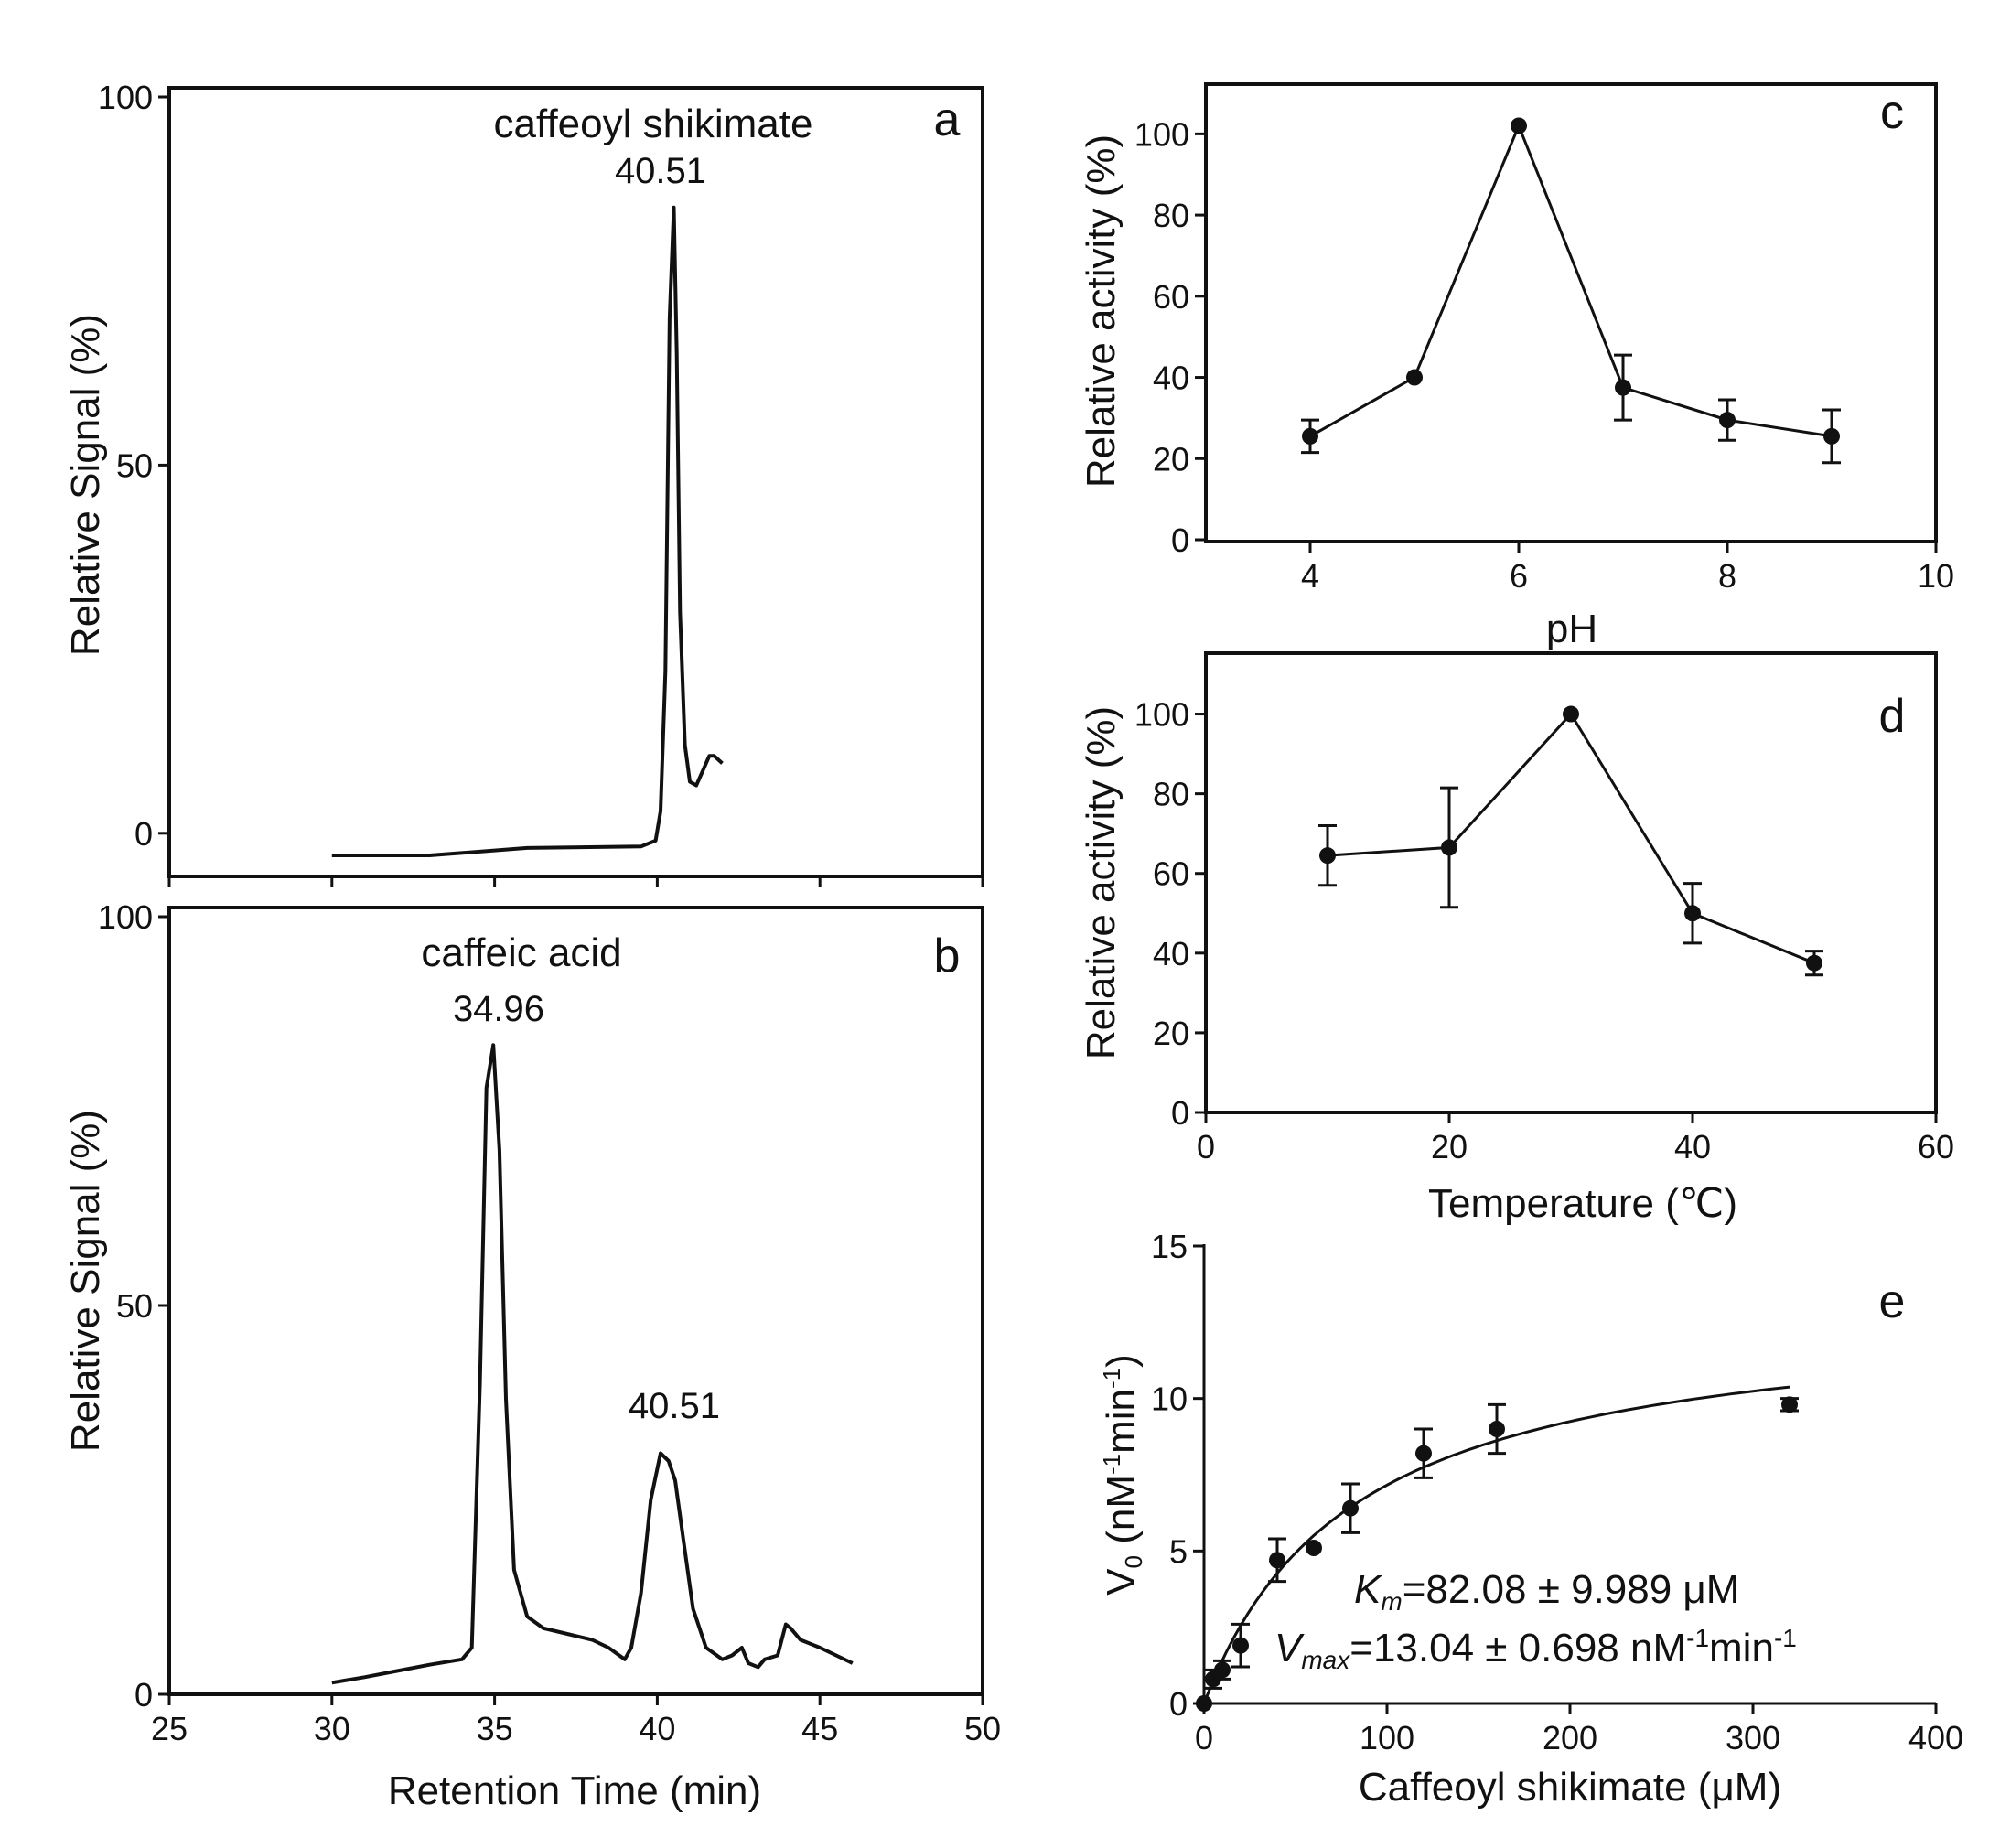 The width and height of the screenshot is (1989, 1848). What do you see at coordinates (819, 1728) in the screenshot?
I see `panel-b-xtick-label: 45` at bounding box center [819, 1728].